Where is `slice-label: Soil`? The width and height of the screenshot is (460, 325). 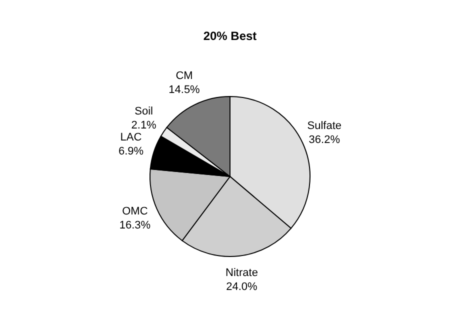
slice-label: Soil is located at coordinates (143, 111).